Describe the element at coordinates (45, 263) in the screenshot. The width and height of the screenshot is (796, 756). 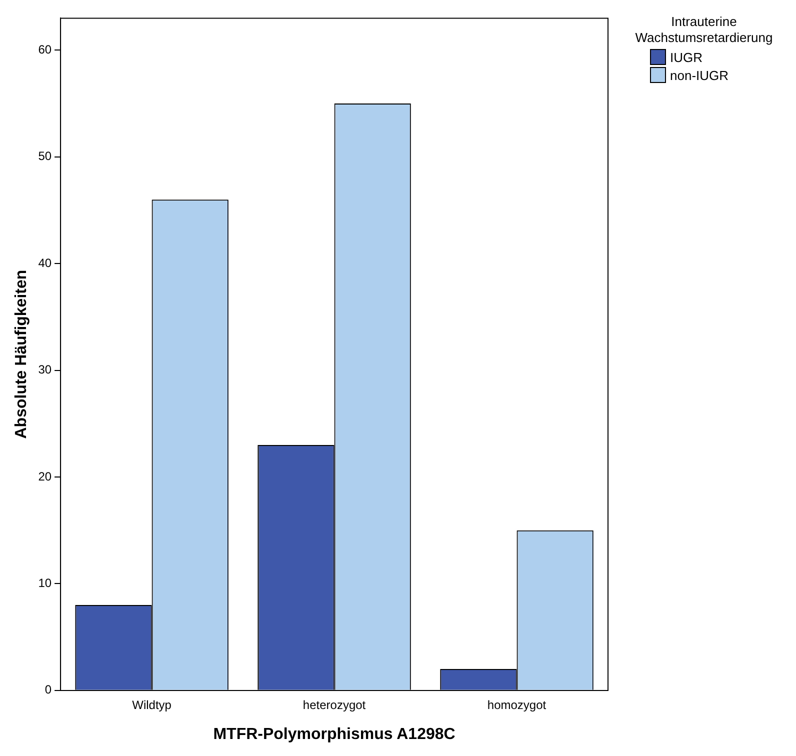
I see `y-tick-label: 40` at that location.